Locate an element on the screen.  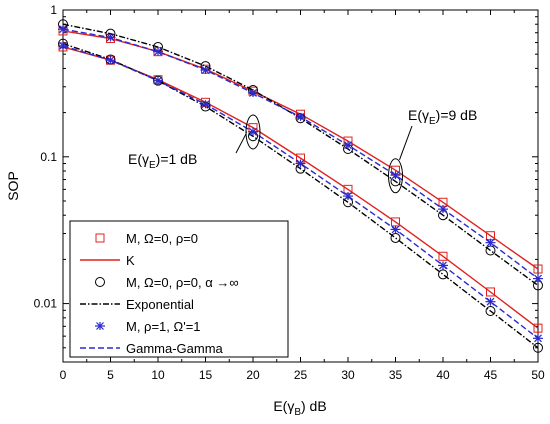
legend-item: Gamma-Gamma is located at coordinates (152, 348).